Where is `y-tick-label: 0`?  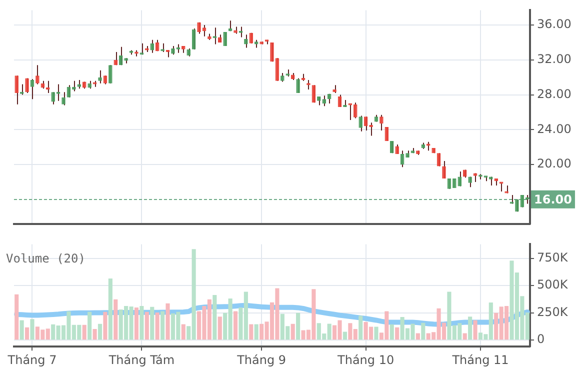 y-tick-label: 0 is located at coordinates (541, 339).